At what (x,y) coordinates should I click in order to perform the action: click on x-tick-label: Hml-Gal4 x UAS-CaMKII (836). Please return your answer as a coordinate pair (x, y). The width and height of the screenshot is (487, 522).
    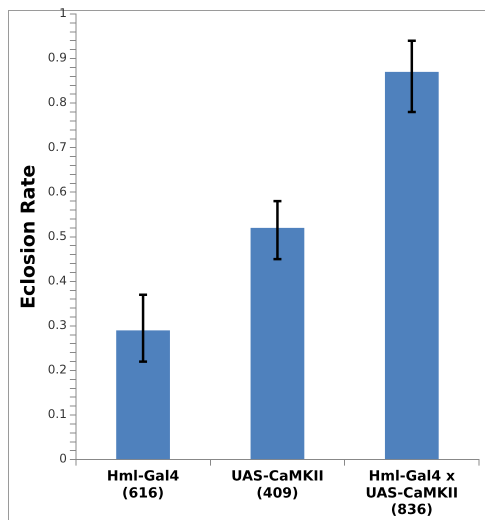
    Looking at the image, I should click on (412, 493).